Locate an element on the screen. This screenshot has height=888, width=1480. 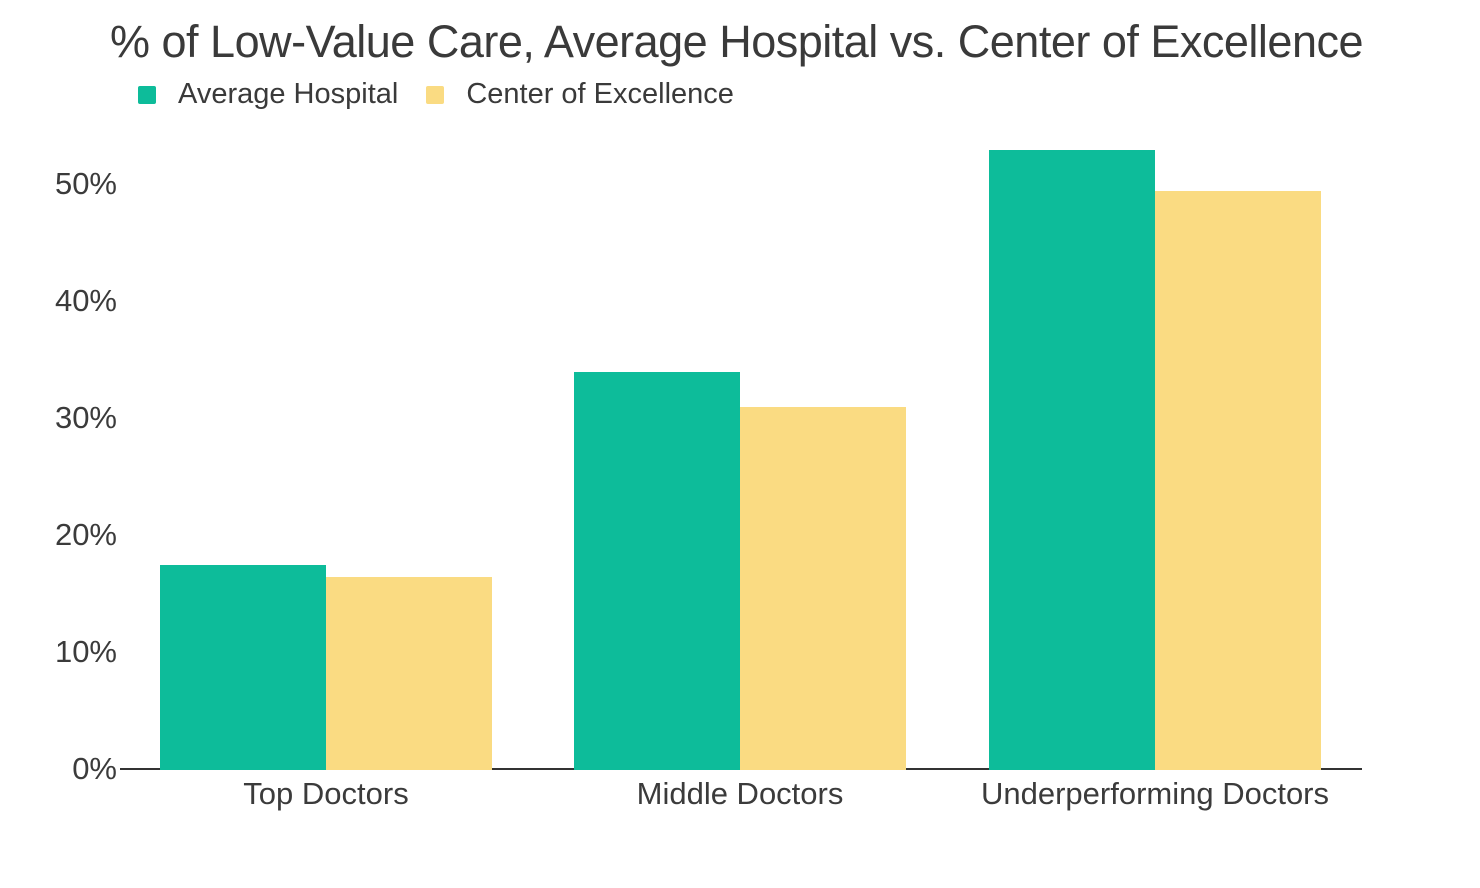
bar-average-hospital-underperforming-doctors is located at coordinates (1072, 460).